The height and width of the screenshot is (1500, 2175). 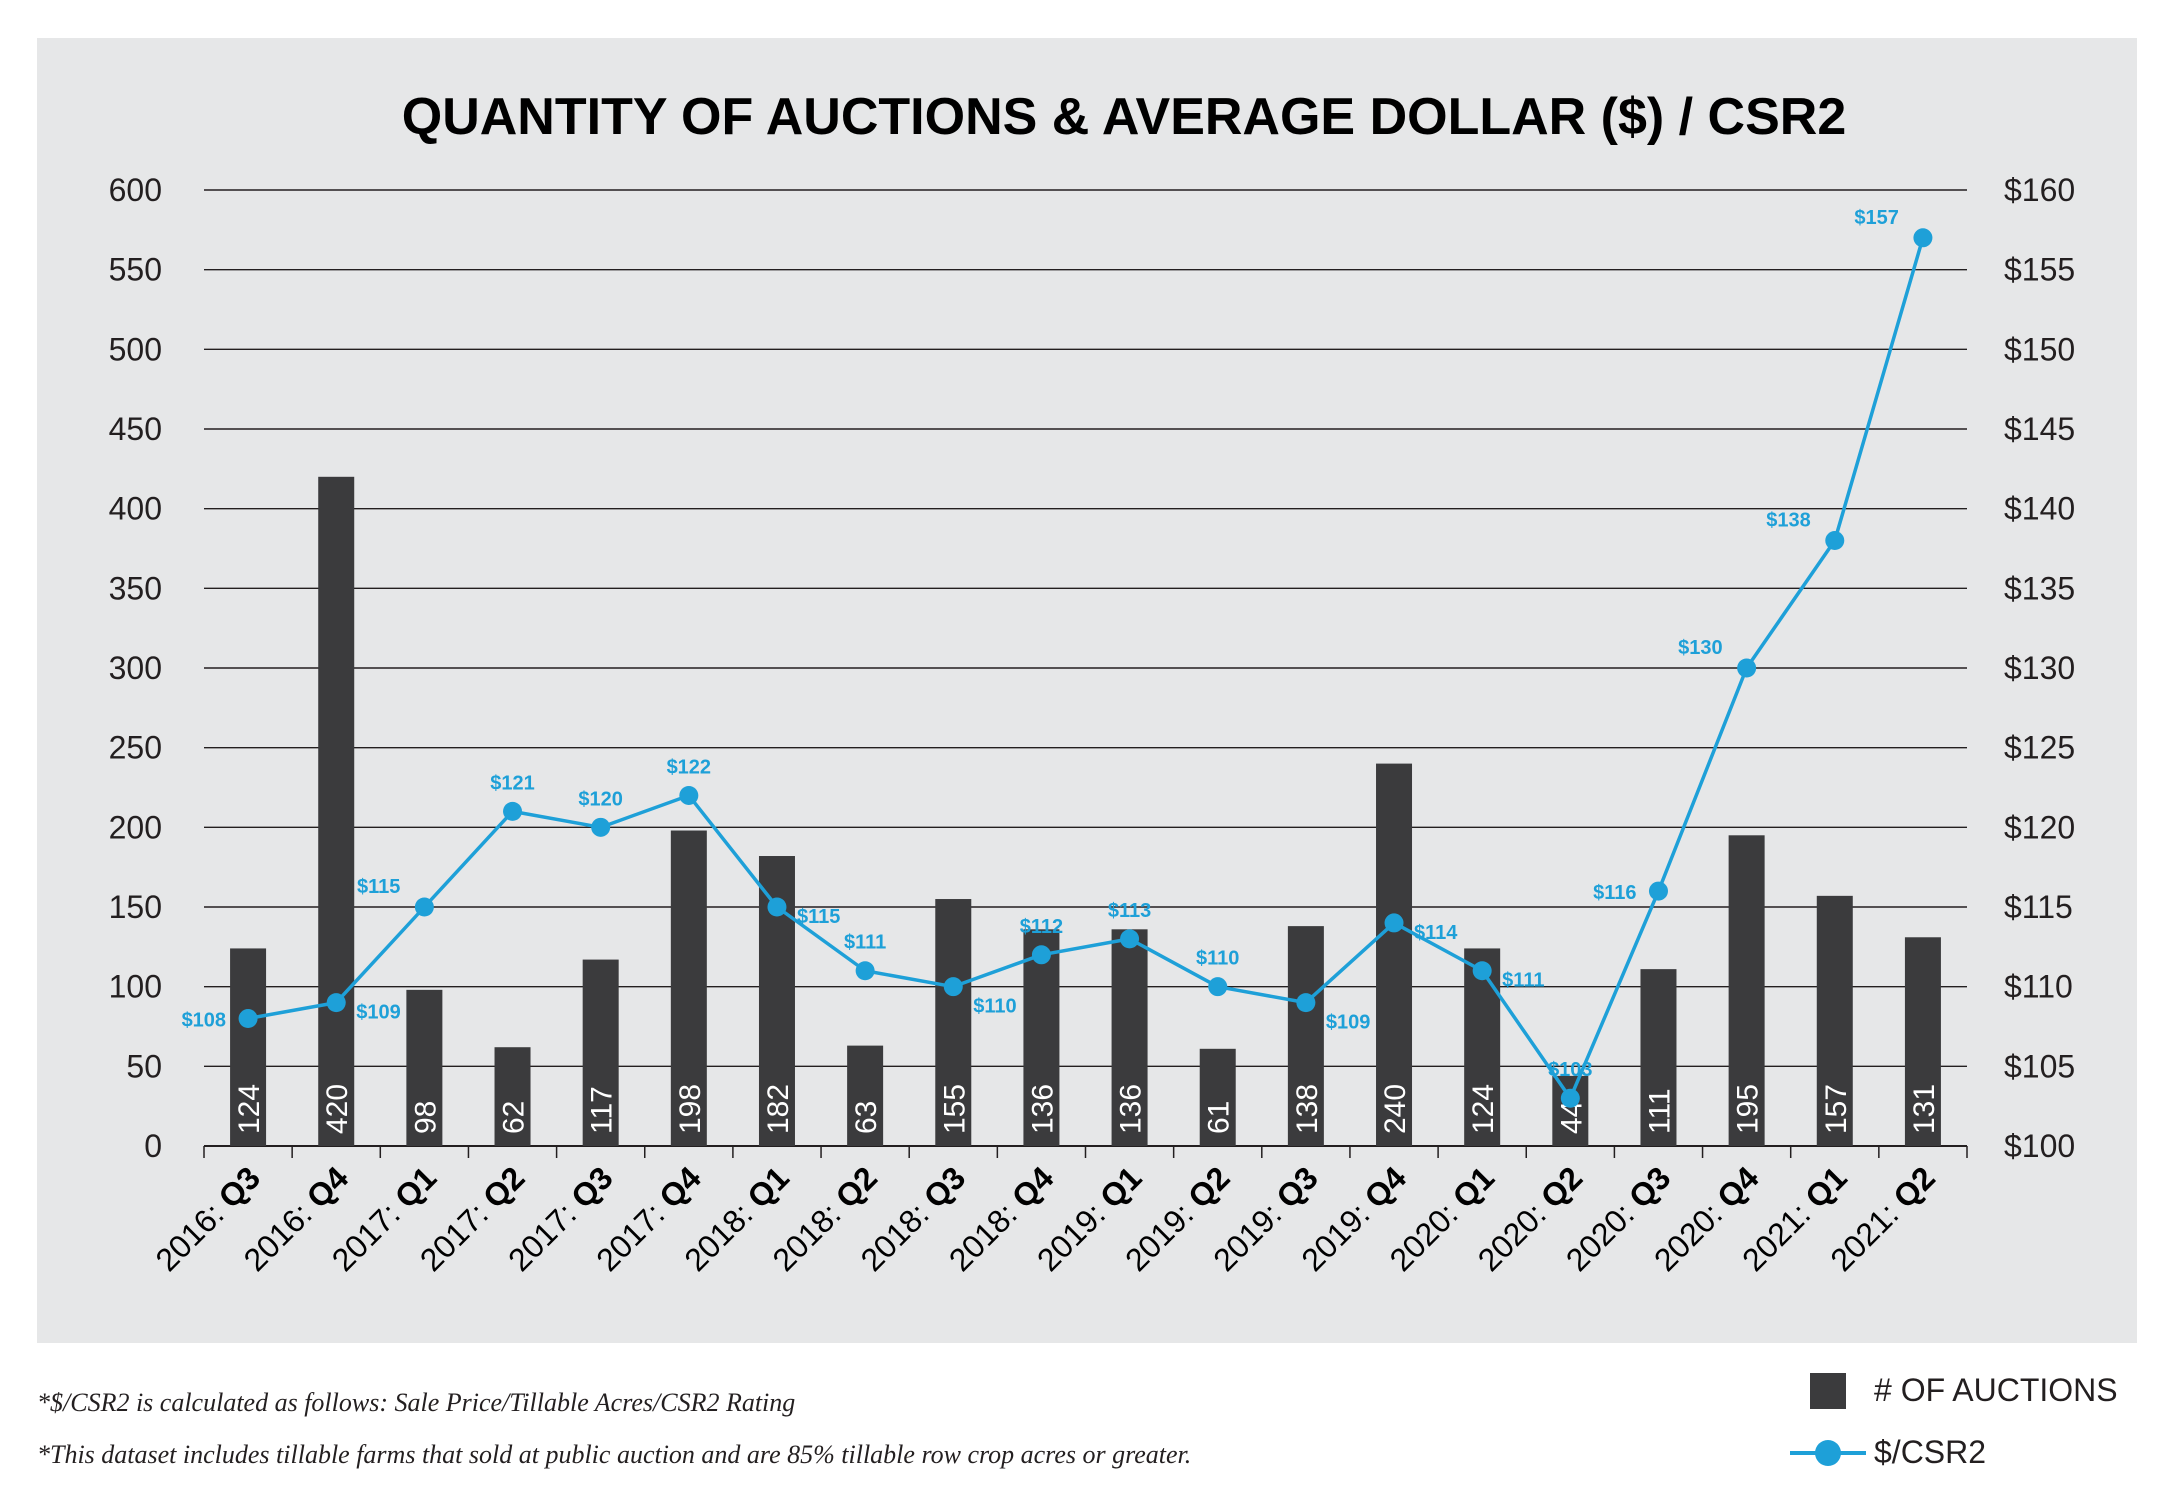 What do you see at coordinates (1700, 648) in the screenshot?
I see `price-value-label: $130` at bounding box center [1700, 648].